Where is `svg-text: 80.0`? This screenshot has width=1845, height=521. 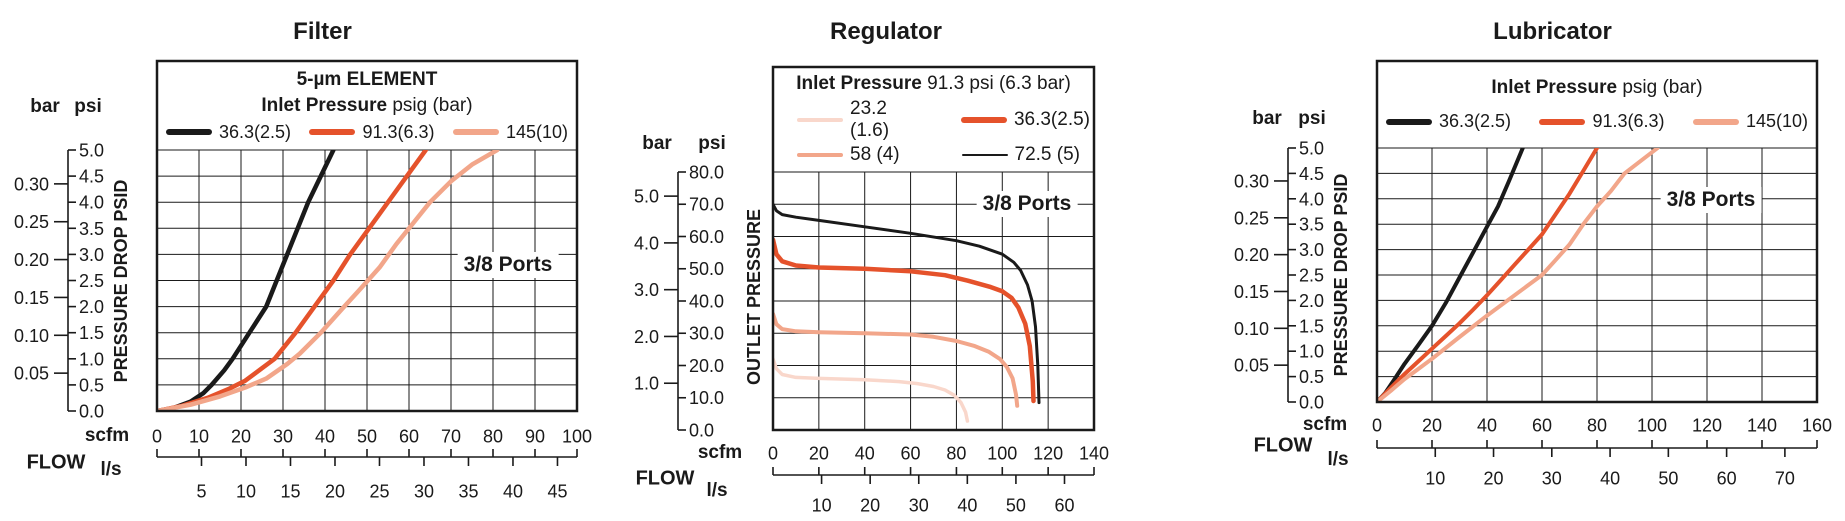 svg-text: 80.0 is located at coordinates (706, 172).